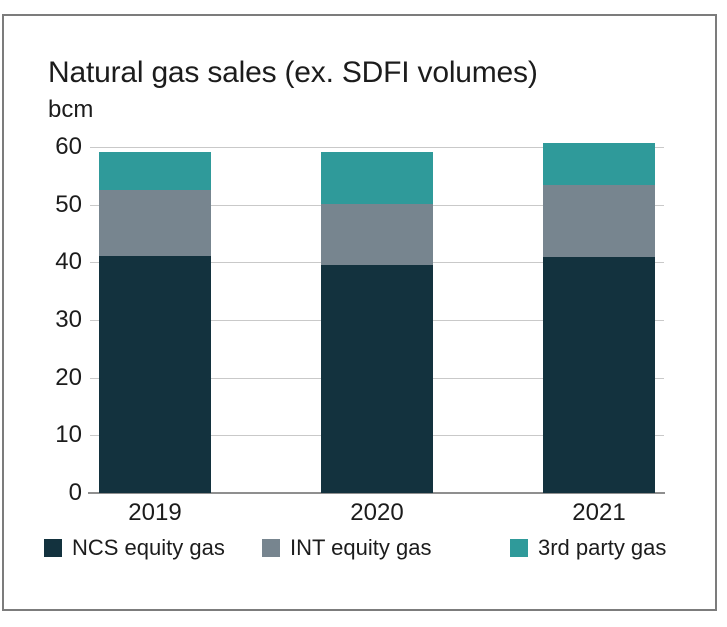  I want to click on chart-title: Natural gas sales (ex. SDFI volumes), so click(293, 72).